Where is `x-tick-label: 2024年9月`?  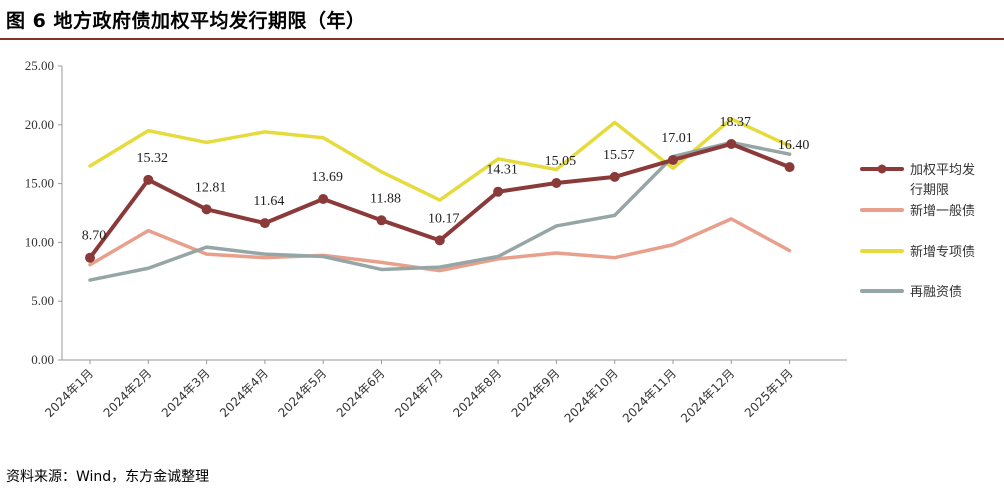 x-tick-label: 2024年9月 is located at coordinates (536, 393).